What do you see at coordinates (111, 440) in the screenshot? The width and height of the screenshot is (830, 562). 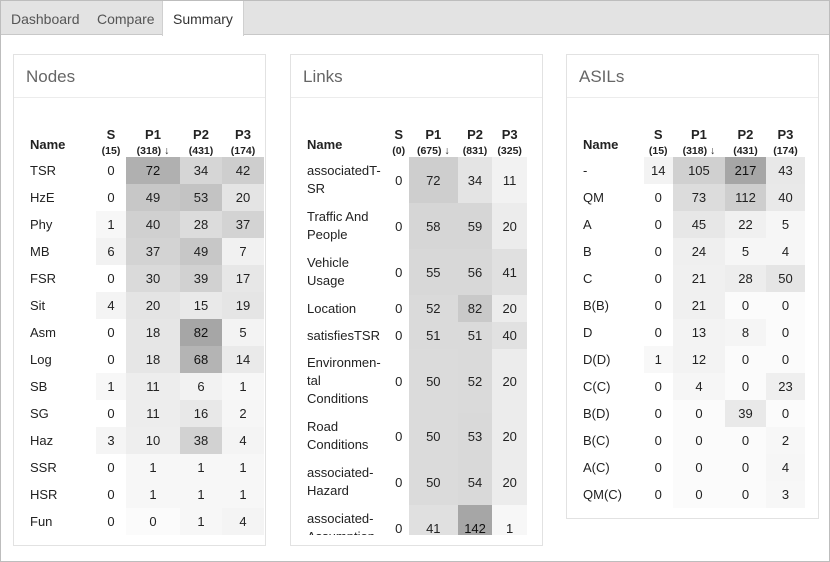 I see `nodes-cell: 3` at bounding box center [111, 440].